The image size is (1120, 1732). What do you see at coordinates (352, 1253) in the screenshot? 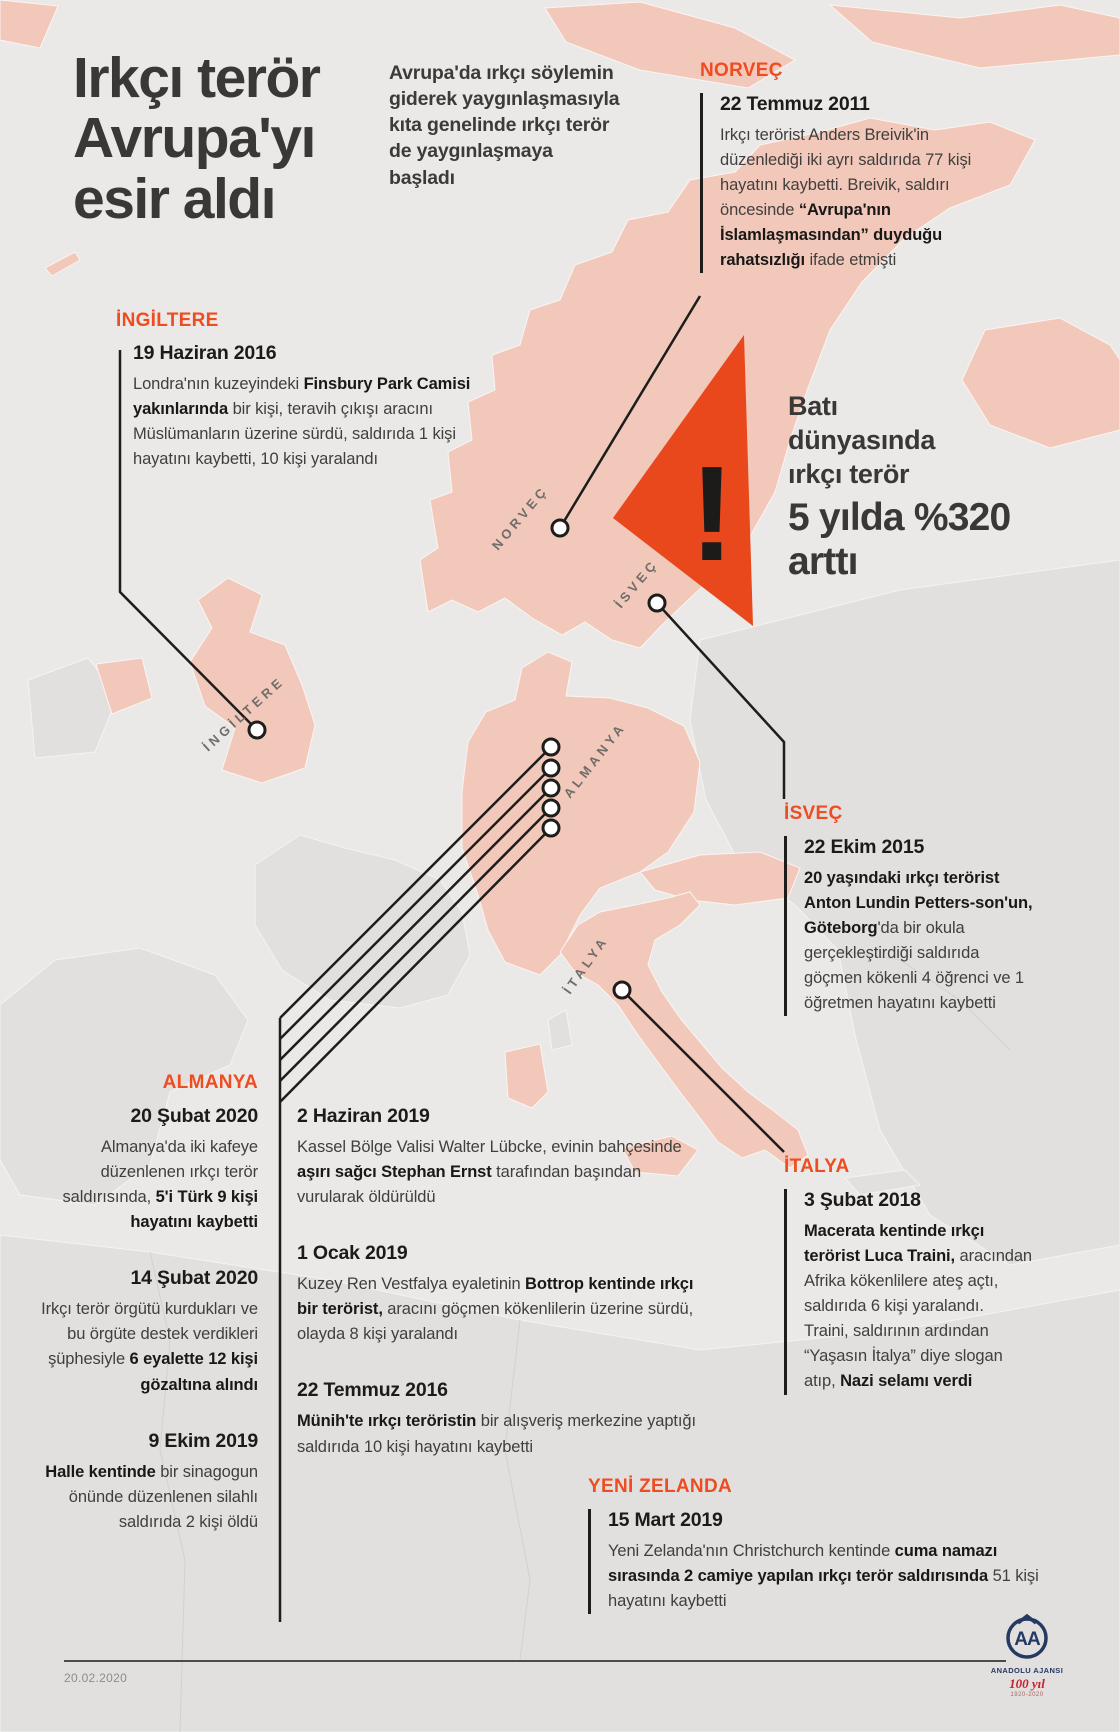
I see `event-date: 1 Ocak 2019` at bounding box center [352, 1253].